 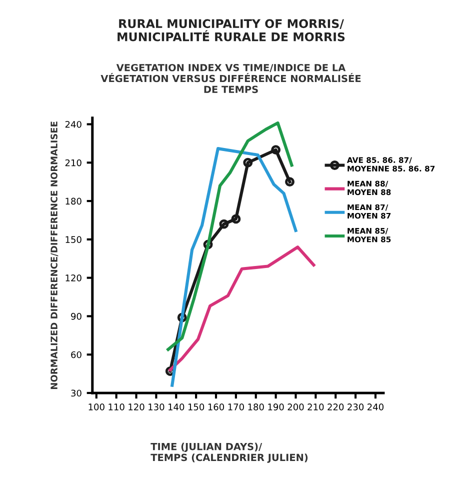 I want to click on x-tick-label: 110, so click(x=116, y=407).